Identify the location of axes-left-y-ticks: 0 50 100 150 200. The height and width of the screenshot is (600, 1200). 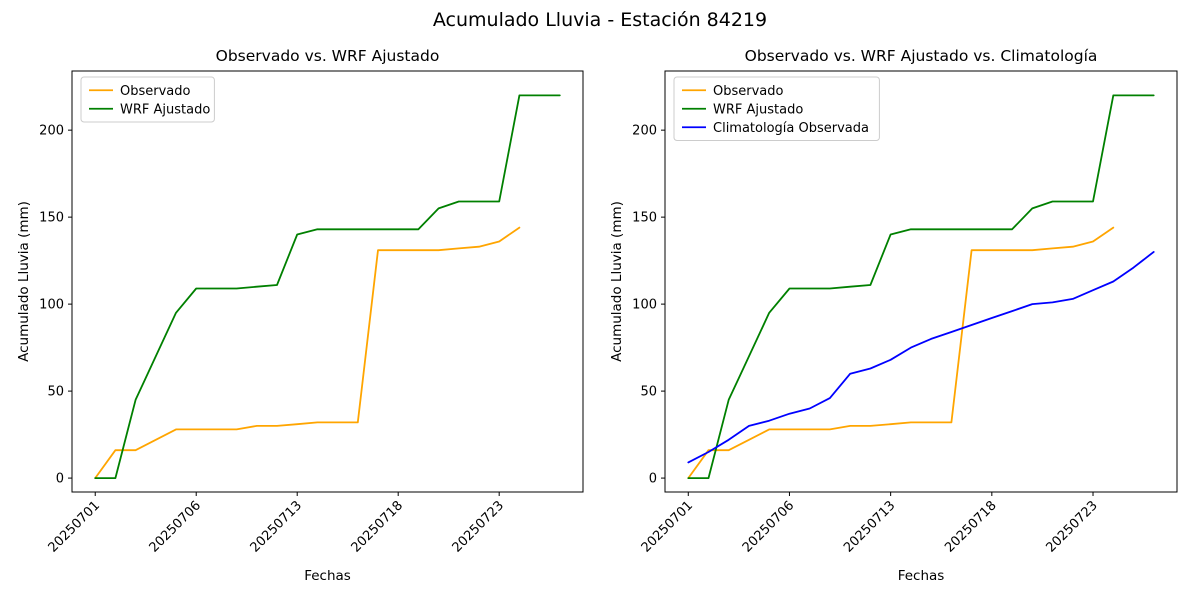
(55, 305).